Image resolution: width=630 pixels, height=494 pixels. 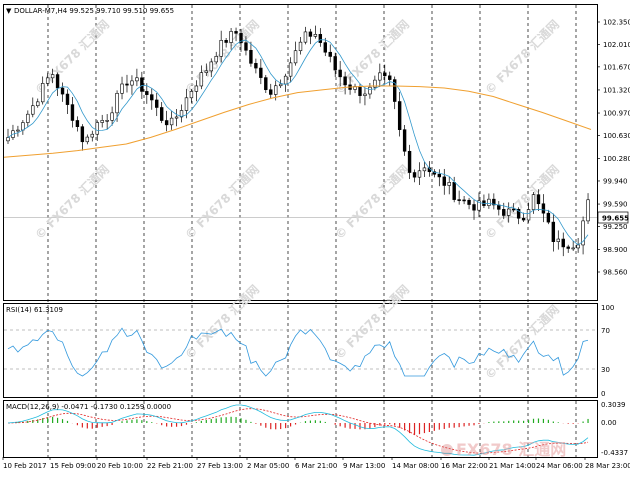 I want to click on price-tick-label: 100.630, so click(x=616, y=136).